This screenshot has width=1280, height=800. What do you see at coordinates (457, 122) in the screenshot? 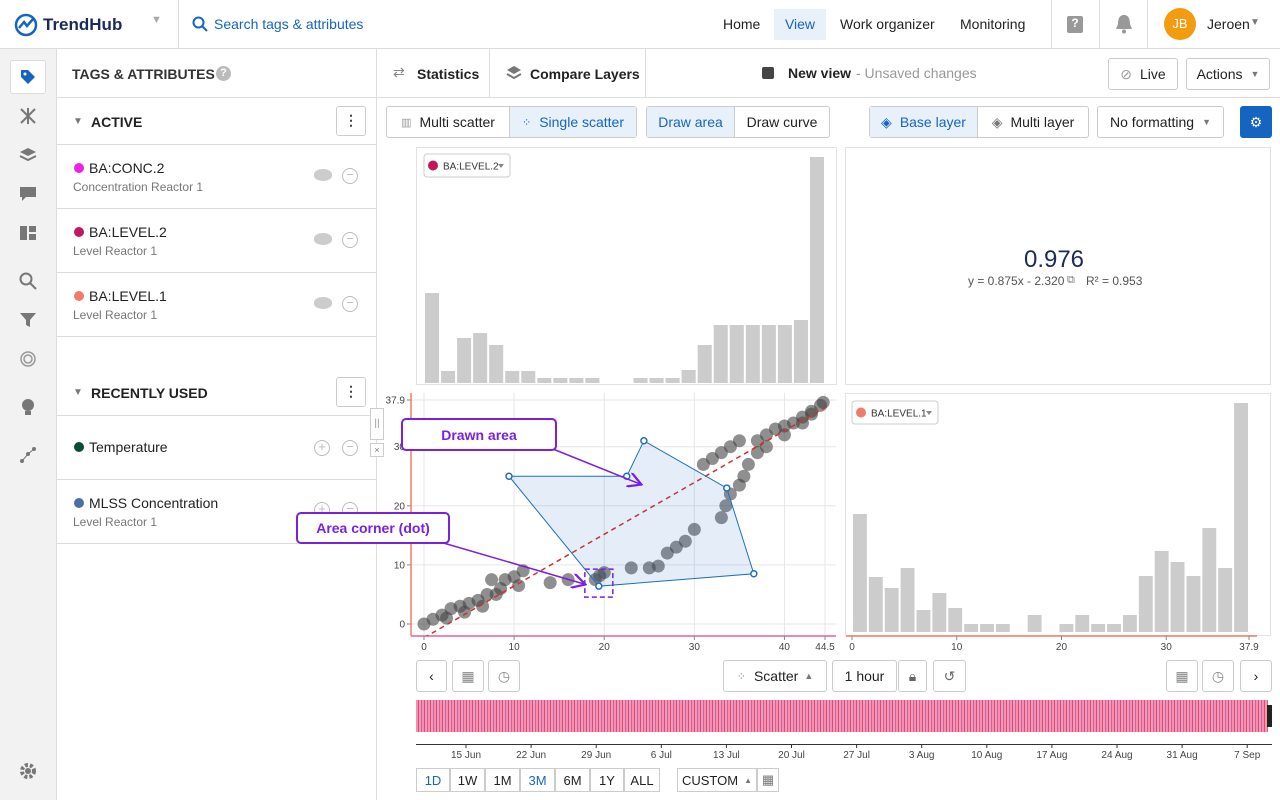
I see `mode-label: Multi scatter` at bounding box center [457, 122].